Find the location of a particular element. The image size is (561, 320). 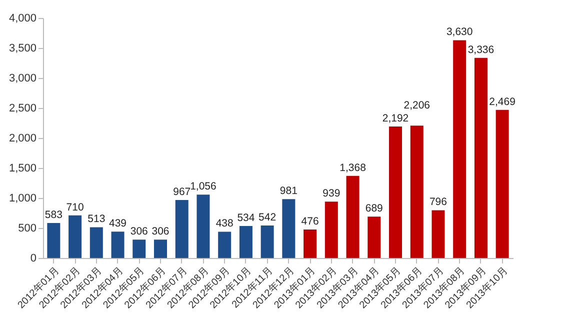

data-label: 1,056 is located at coordinates (203, 186).